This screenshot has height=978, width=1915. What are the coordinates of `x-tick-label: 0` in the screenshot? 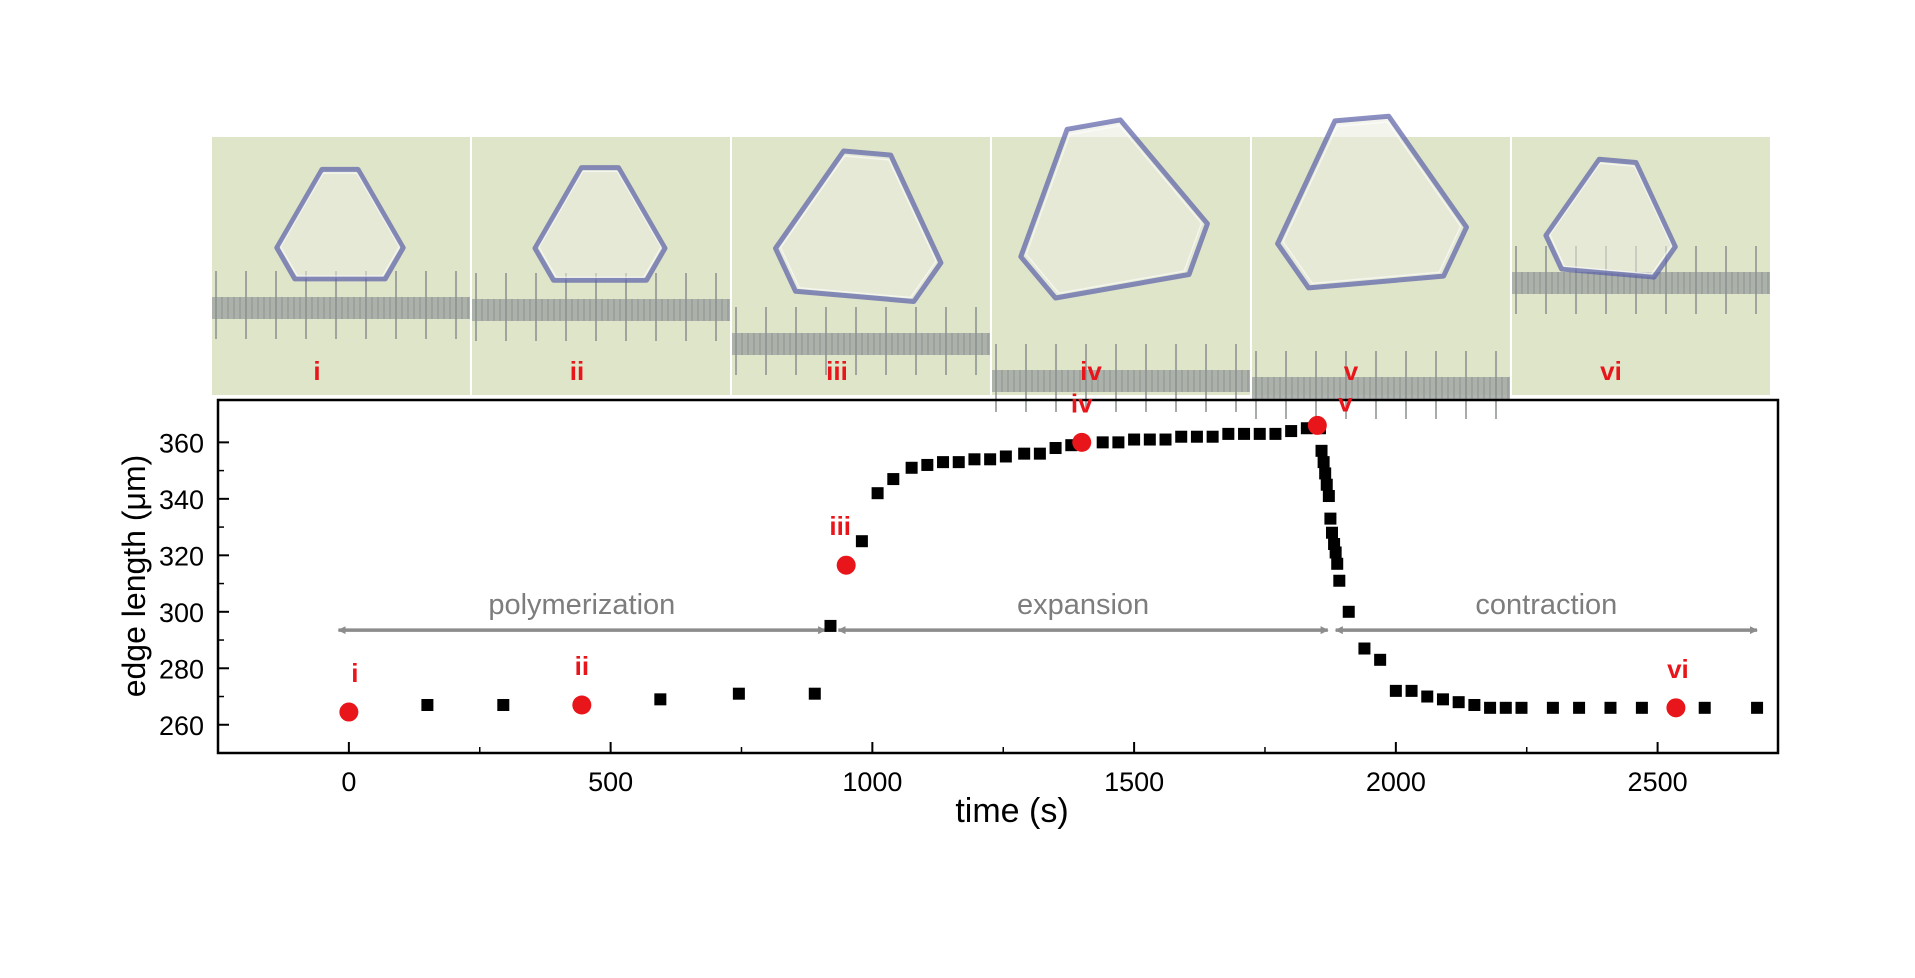 It's located at (348, 782).